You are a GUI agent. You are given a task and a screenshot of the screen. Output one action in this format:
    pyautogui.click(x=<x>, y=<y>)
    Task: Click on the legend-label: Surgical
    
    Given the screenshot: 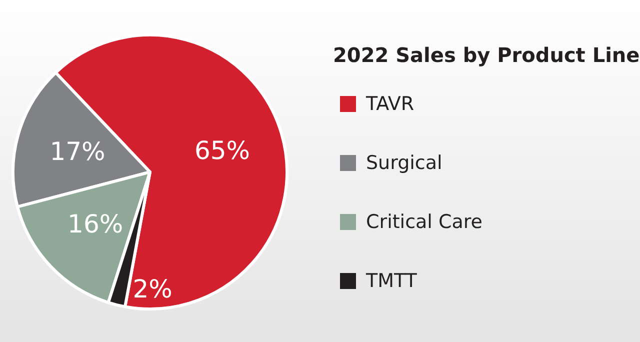 What is the action you would take?
    pyautogui.click(x=404, y=163)
    